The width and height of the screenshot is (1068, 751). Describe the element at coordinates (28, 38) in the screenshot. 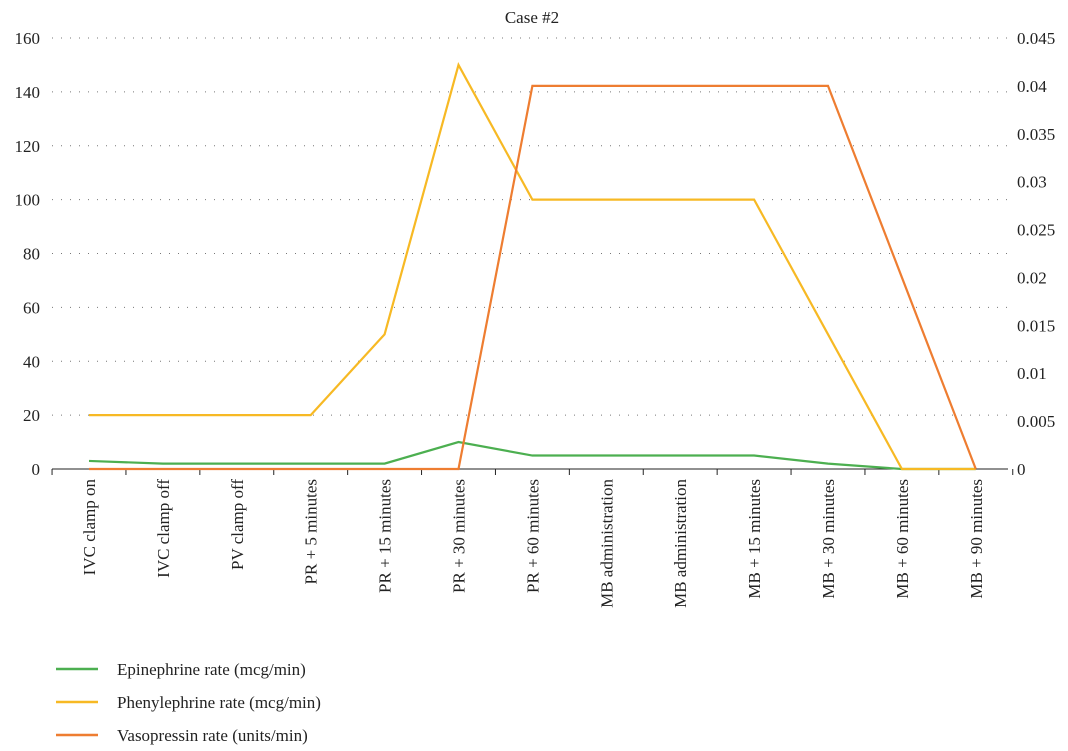

I see `left-tick-label: 160` at that location.